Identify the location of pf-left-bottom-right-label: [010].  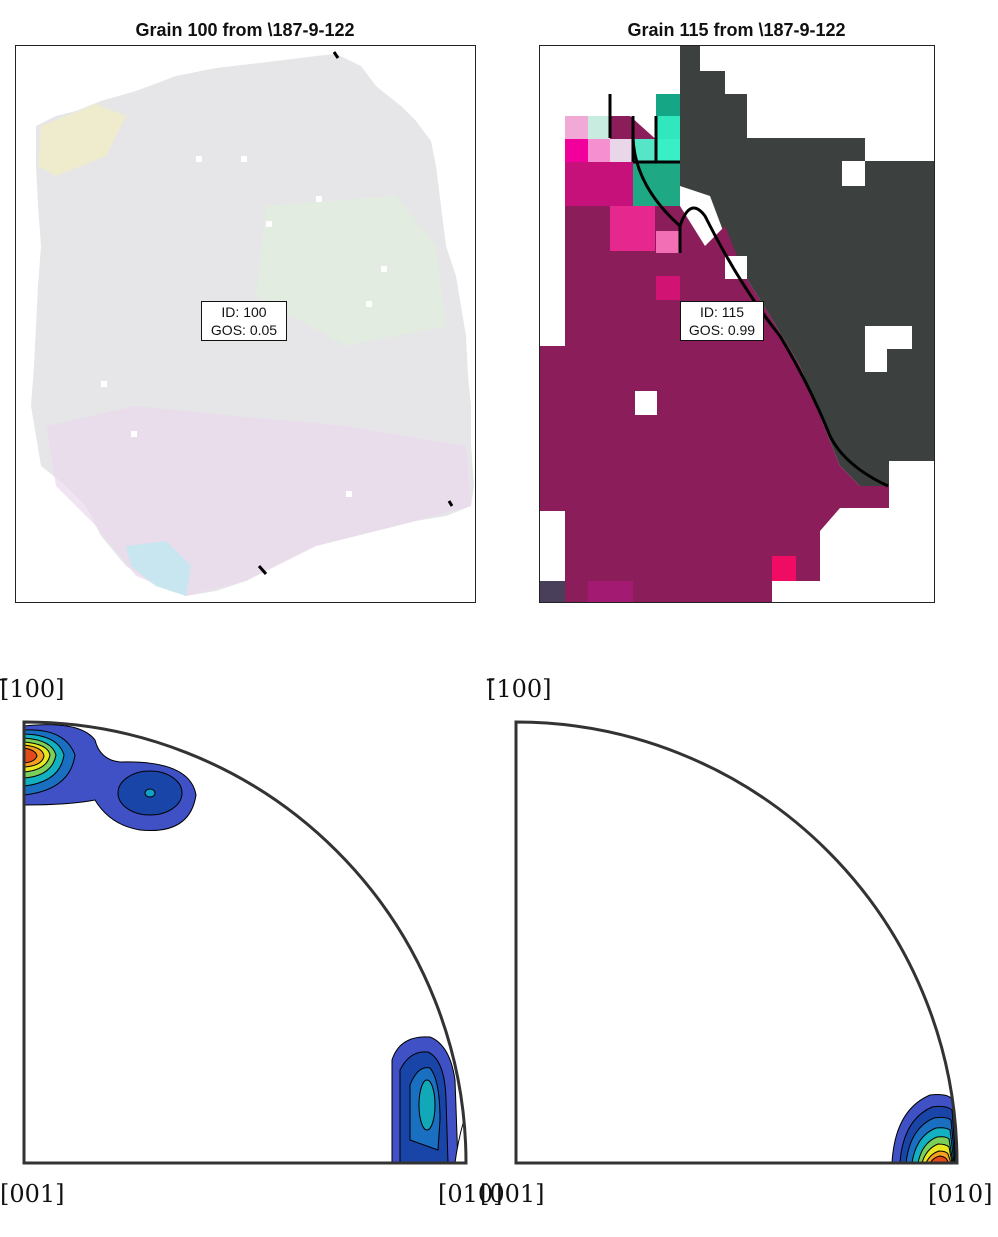
(470, 1194).